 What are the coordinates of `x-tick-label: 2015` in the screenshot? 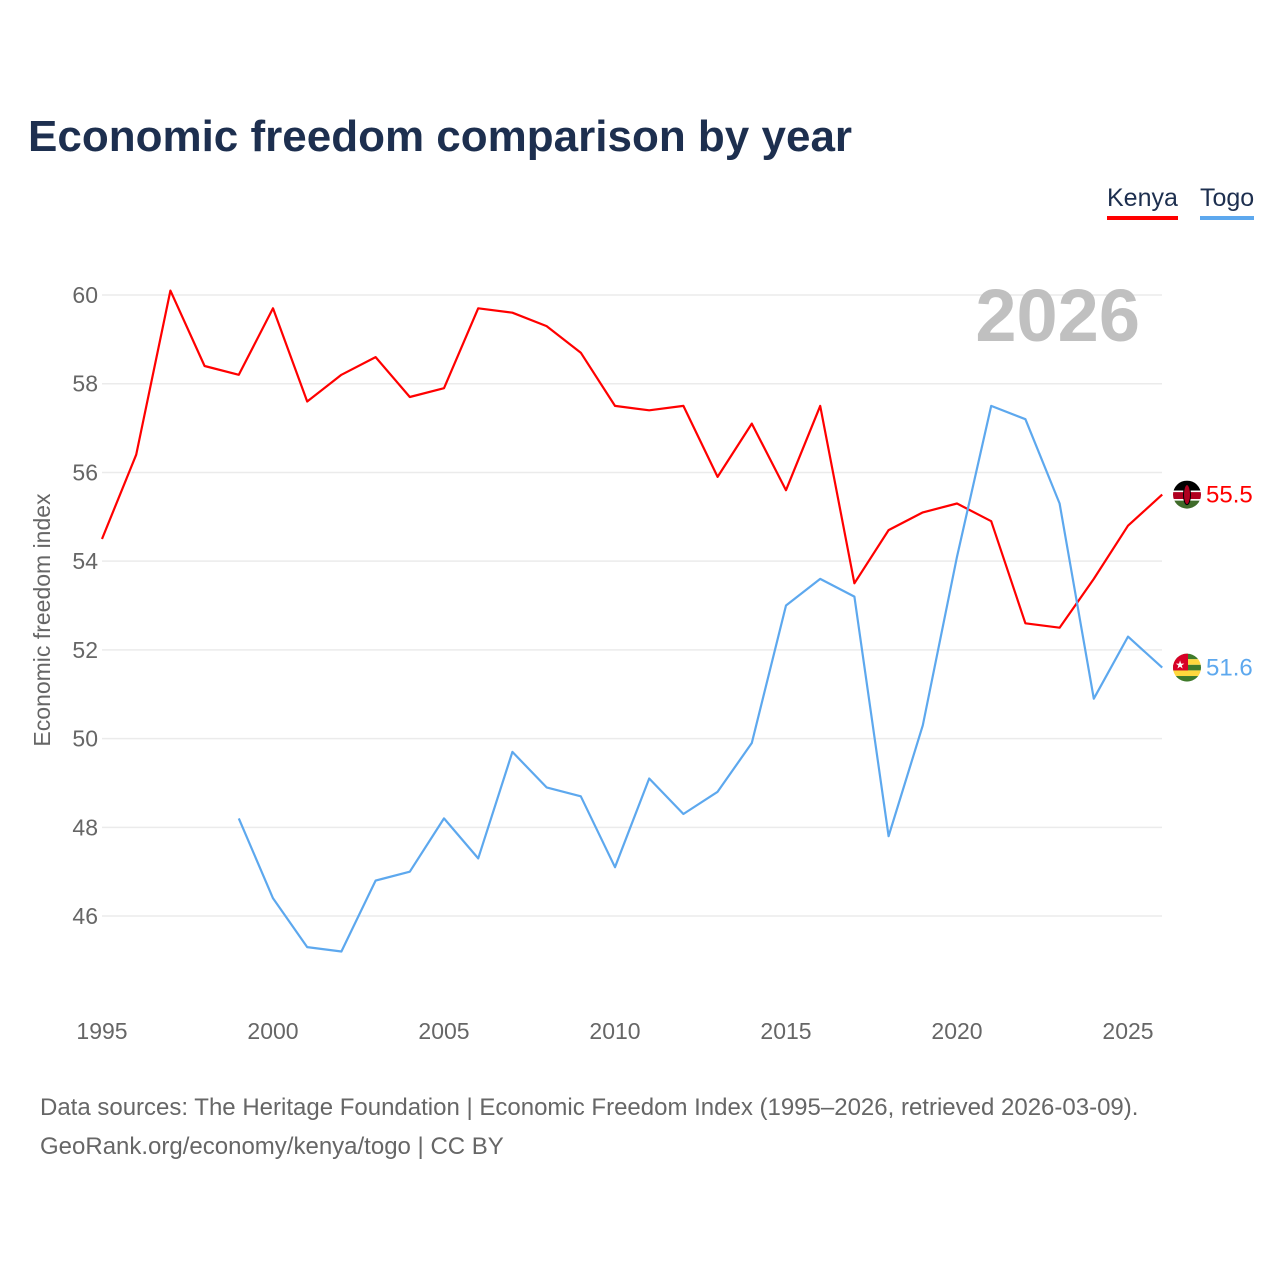 It's located at (785, 1031).